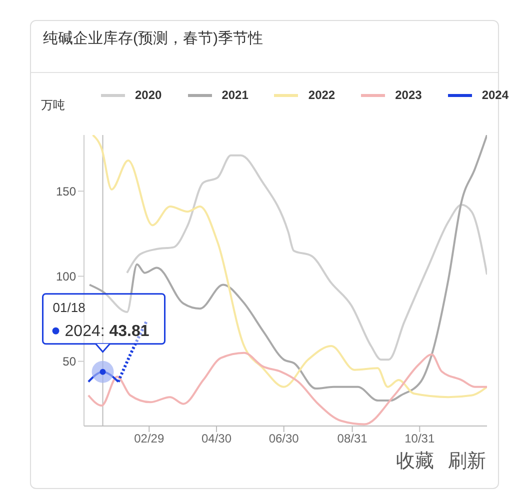  What do you see at coordinates (287, 389) in the screenshot?
I see `line-series` at bounding box center [287, 389].